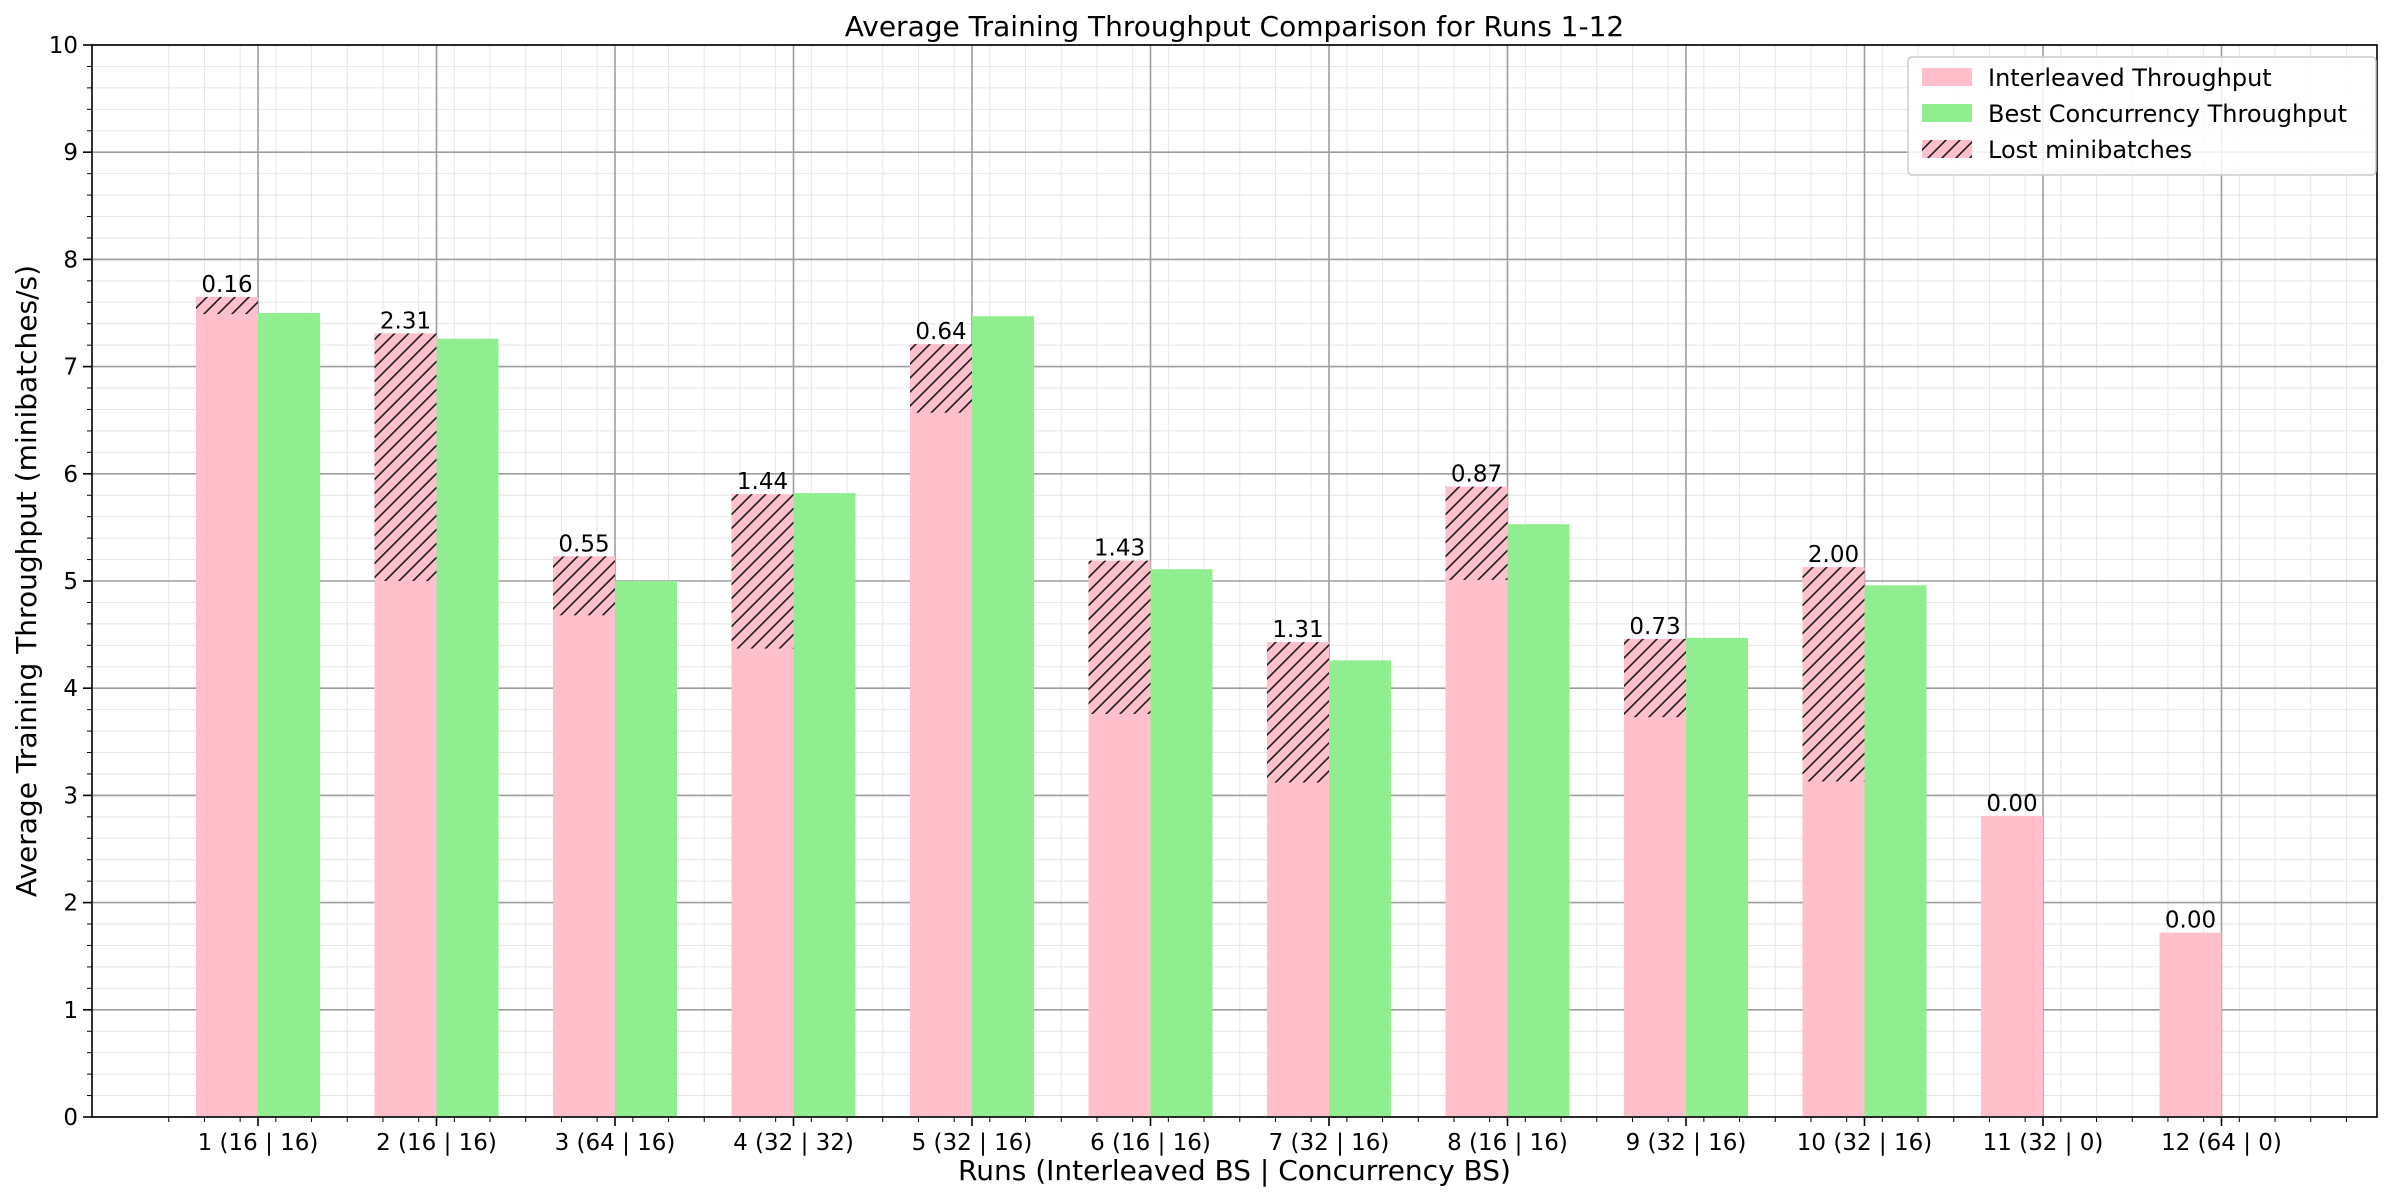 The image size is (2400, 1200). Describe the element at coordinates (2043, 1143) in the screenshot. I see `x-tick-label: 11 (32 | 0)` at that location.